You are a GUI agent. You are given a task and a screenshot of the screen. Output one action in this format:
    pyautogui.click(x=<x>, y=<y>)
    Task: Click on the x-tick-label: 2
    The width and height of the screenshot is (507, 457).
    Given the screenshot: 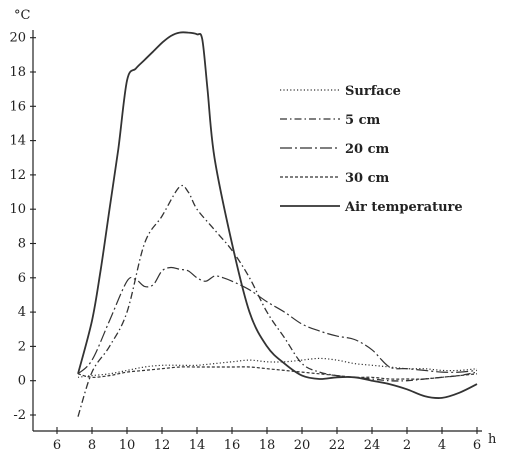 What is the action you would take?
    pyautogui.click(x=407, y=445)
    